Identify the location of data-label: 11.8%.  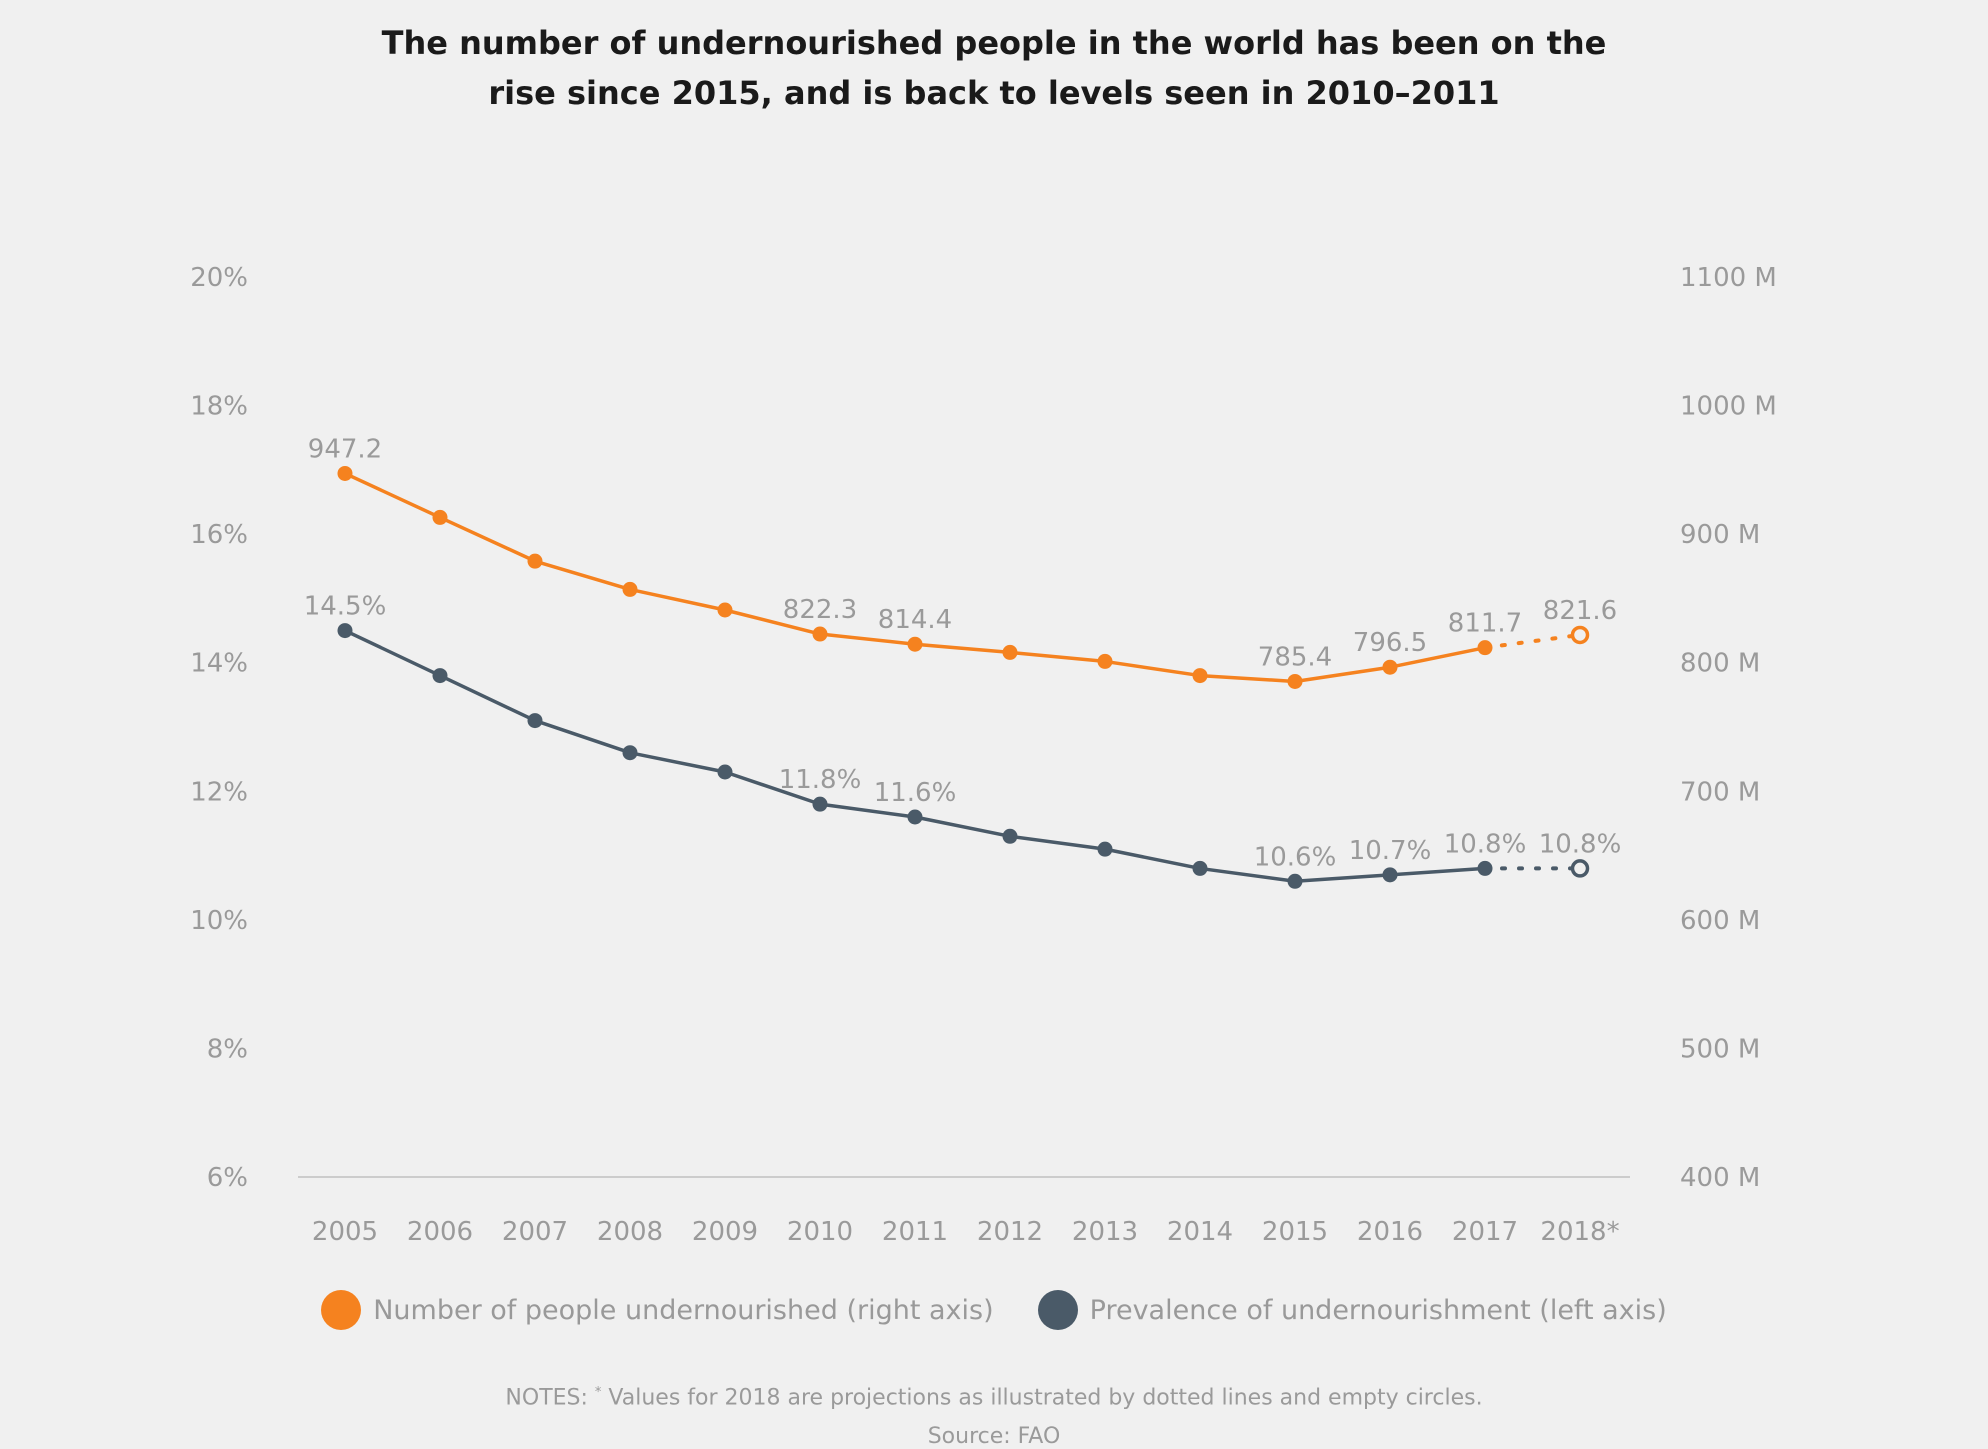
(820, 780).